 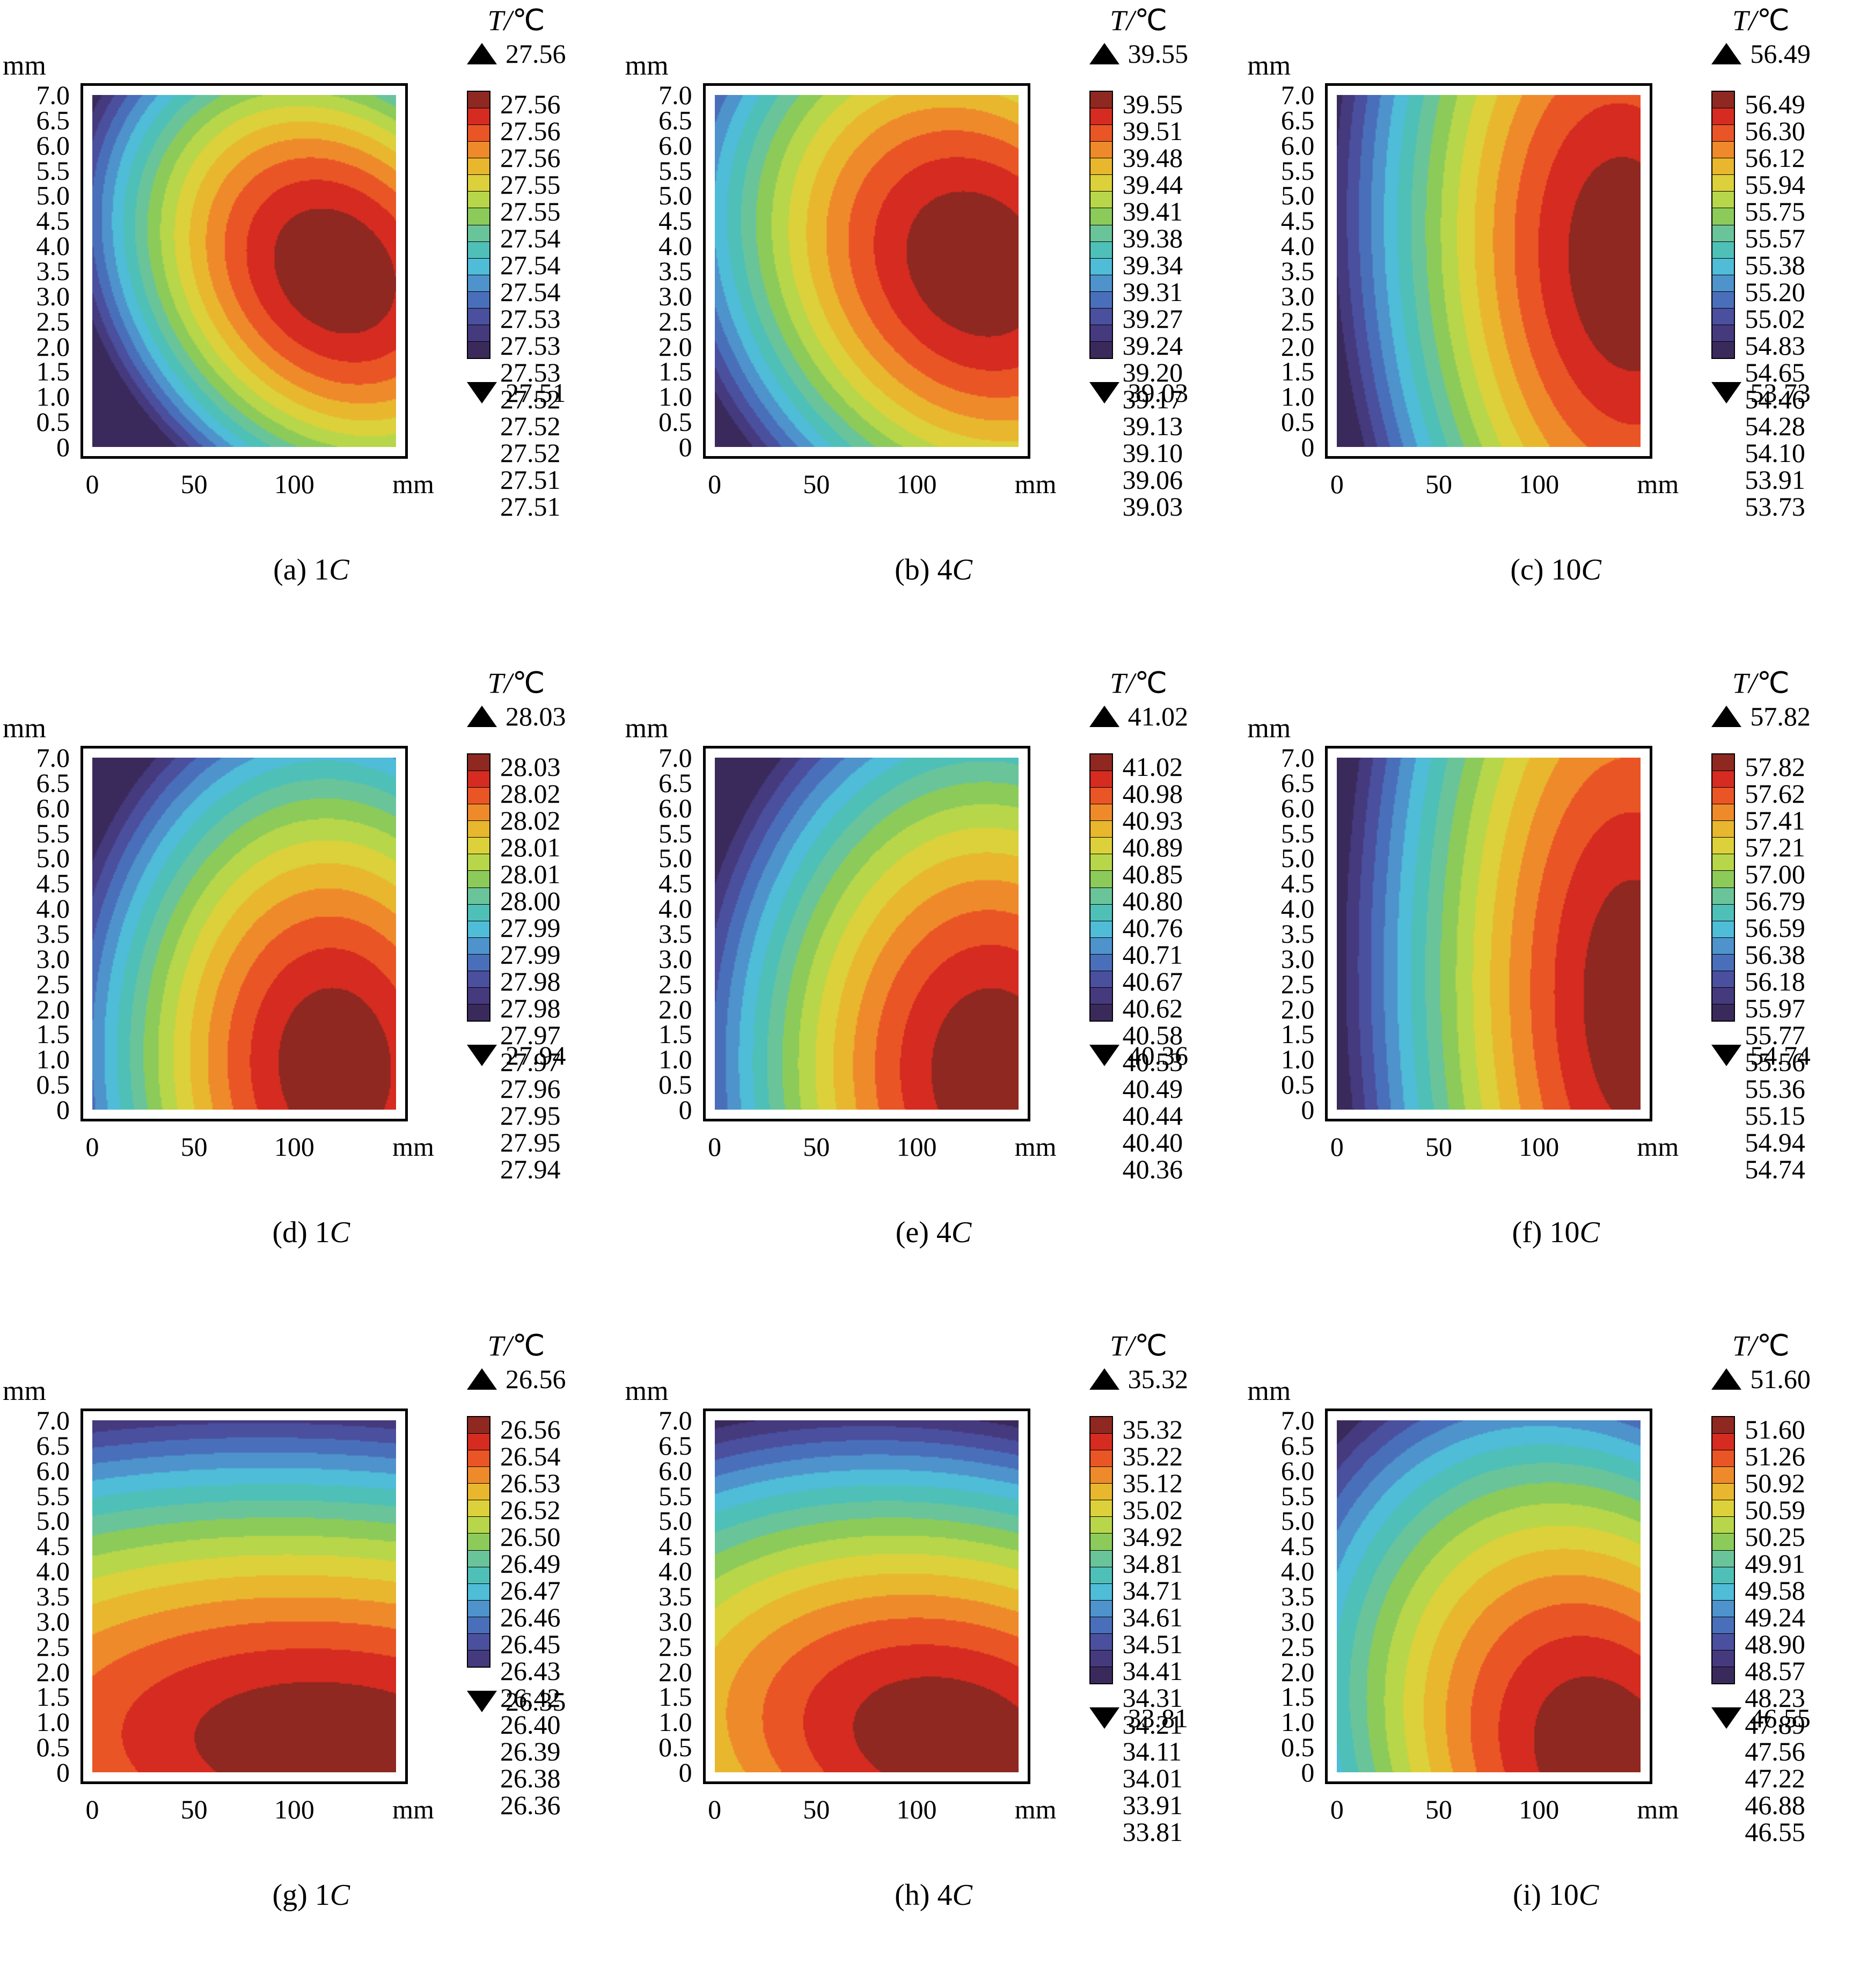 What do you see at coordinates (530, 1564) in the screenshot?
I see `colorbar-tick-label: 26.49` at bounding box center [530, 1564].